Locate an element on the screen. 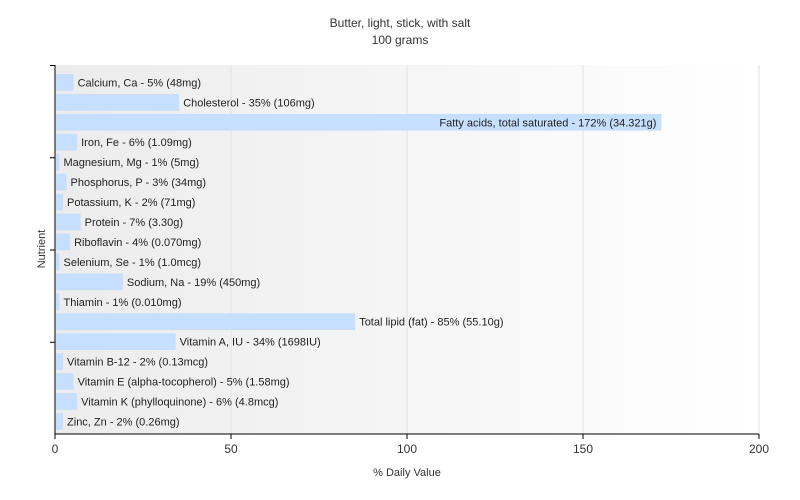  x-tick-labels: 0 50 100 150 200 is located at coordinates (411, 449).